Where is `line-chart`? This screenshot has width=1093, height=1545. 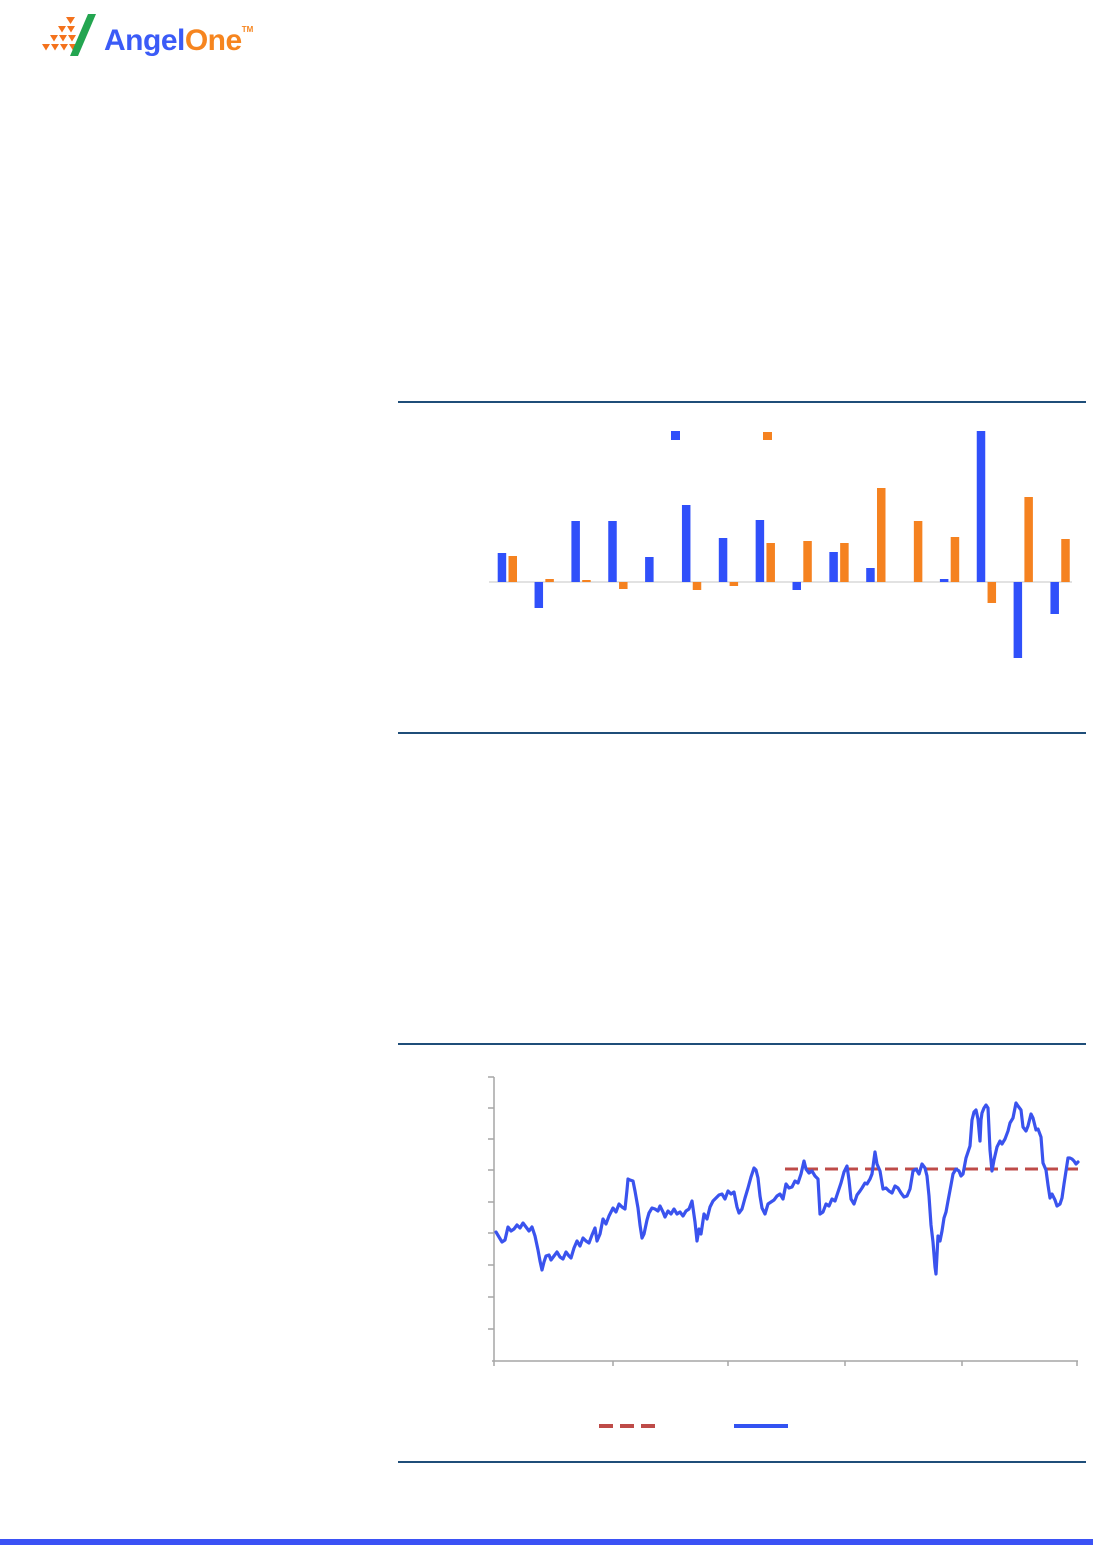 line-chart is located at coordinates (784, 1252).